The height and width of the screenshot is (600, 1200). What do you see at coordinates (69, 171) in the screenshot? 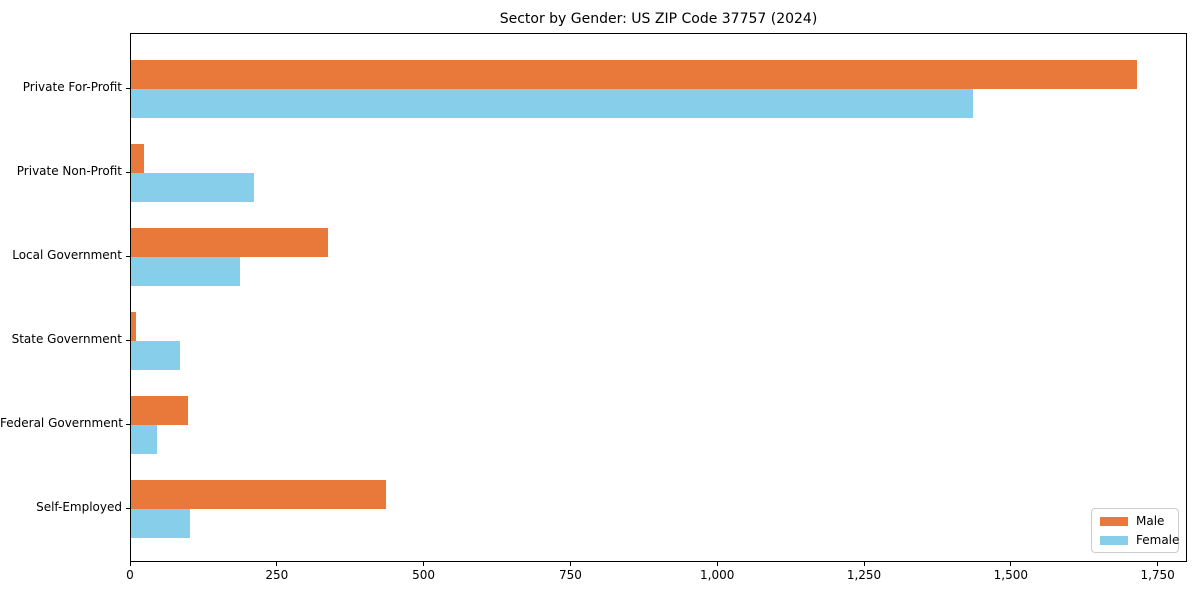
I see `y-axis-category-label: Private Non-Profit` at bounding box center [69, 171].